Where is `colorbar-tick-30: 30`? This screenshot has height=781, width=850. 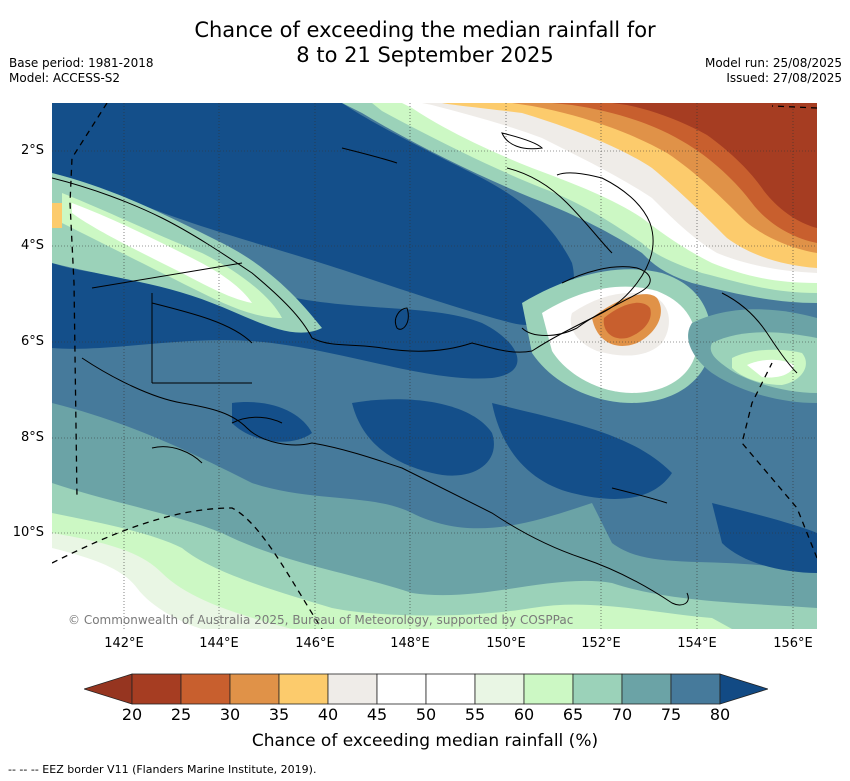
colorbar-tick-30: 30 is located at coordinates (230, 714).